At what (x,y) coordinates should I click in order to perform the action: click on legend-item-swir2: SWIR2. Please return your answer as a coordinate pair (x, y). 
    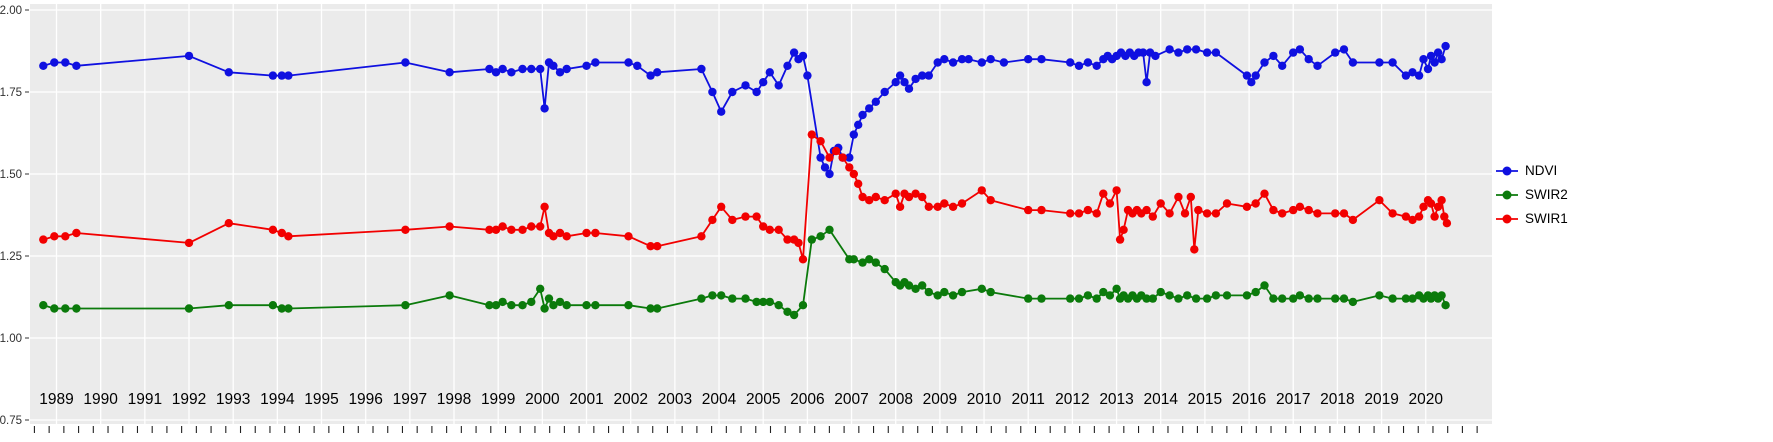
    Looking at the image, I should click on (1531, 195).